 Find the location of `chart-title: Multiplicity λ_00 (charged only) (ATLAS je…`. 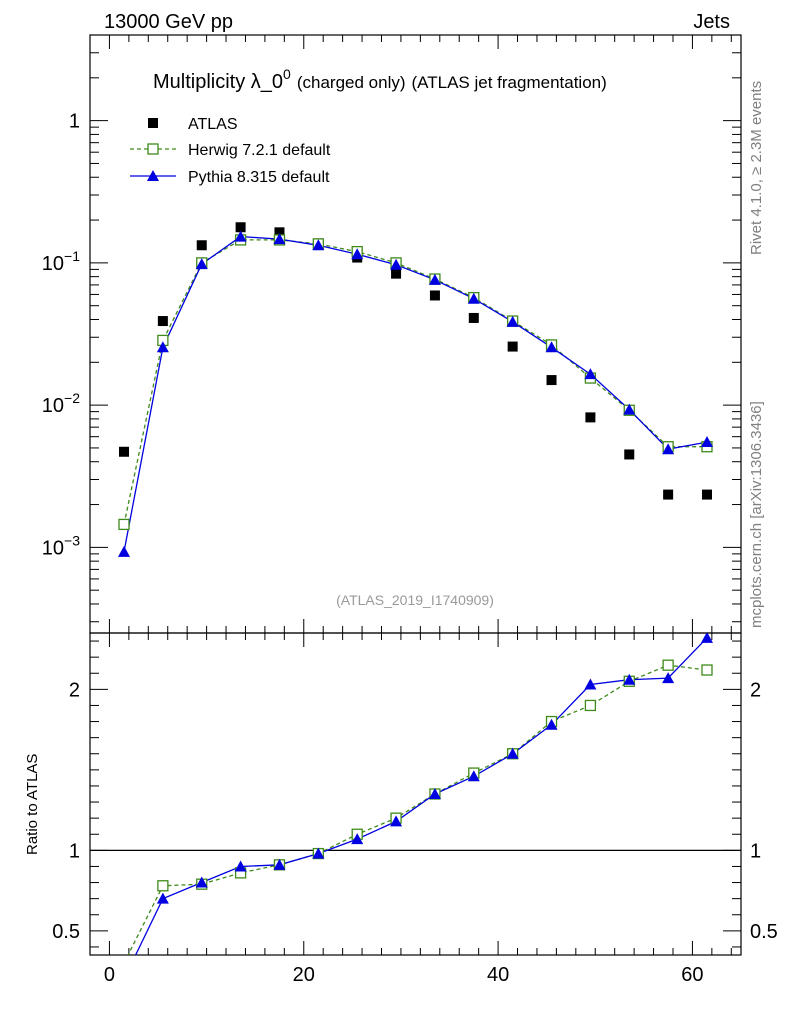

chart-title: Multiplicity λ_00 (charged only) (ATLAS je… is located at coordinates (380, 79).